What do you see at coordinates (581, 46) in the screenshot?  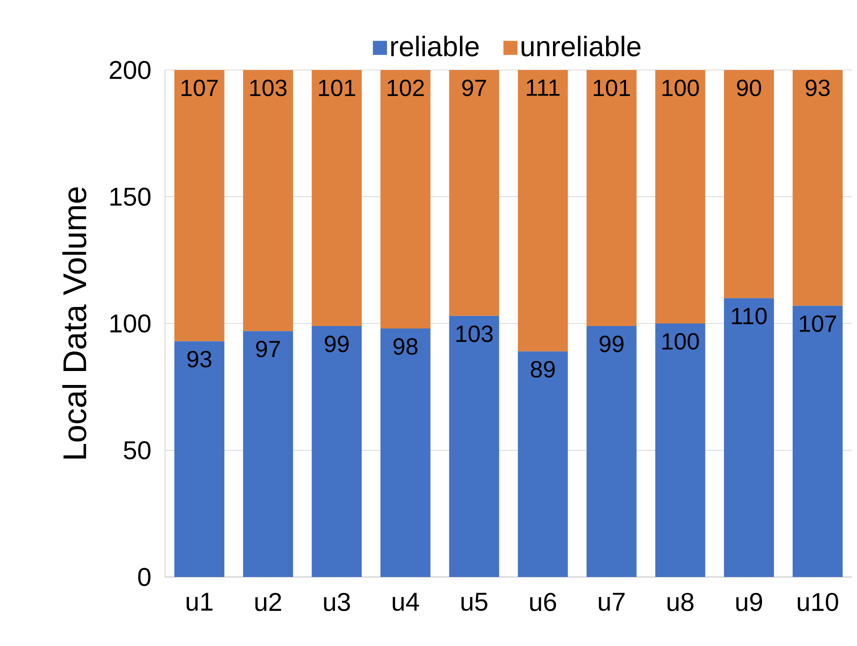 I see `legend-label: unreliable` at bounding box center [581, 46].